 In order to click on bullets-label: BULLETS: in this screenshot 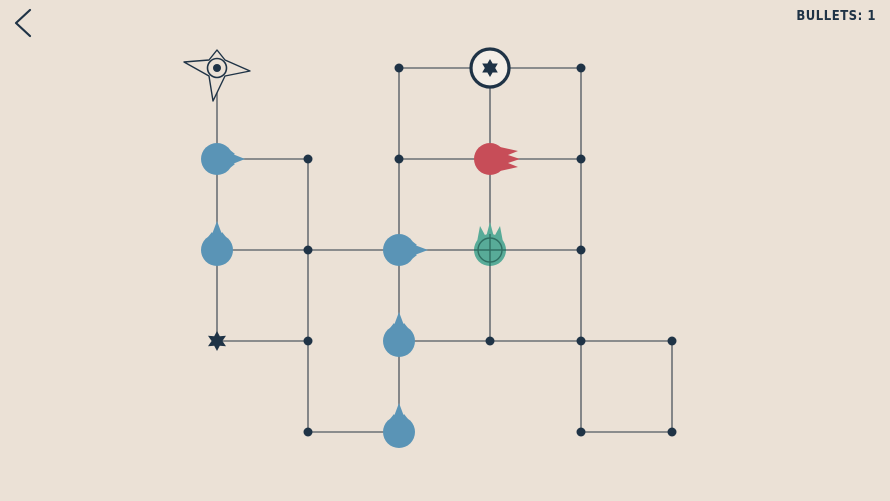, I will do `click(829, 16)`.